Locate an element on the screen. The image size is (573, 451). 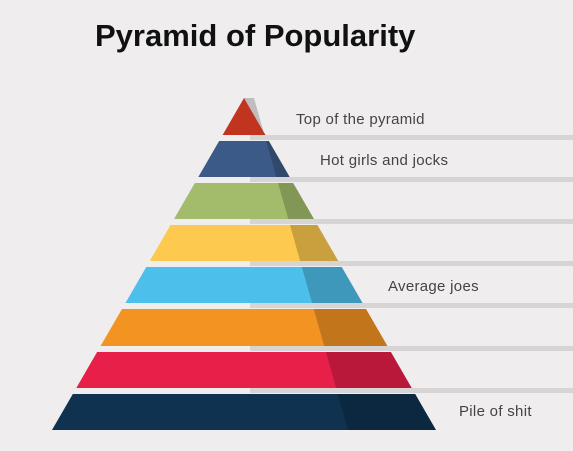
level-label: Top of the pyramid is located at coordinates (360, 119).